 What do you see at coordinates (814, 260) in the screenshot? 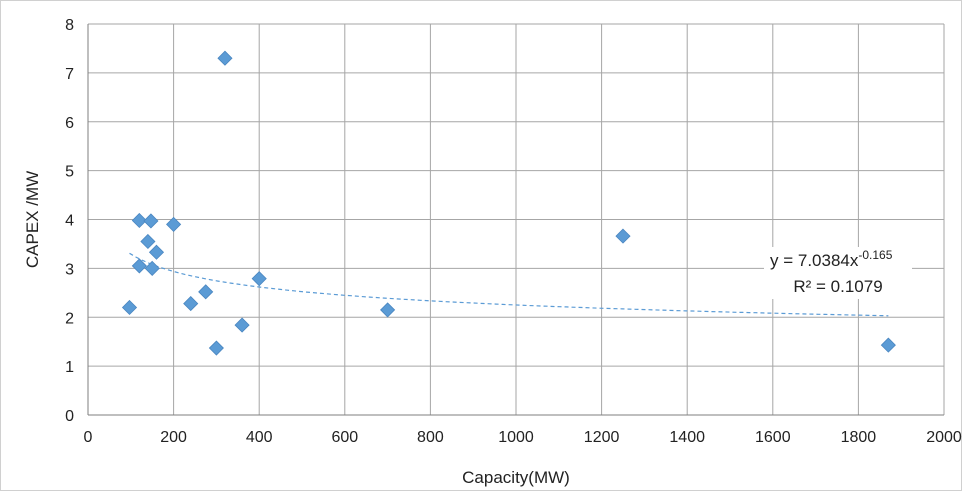
I see `trendline-equation-base: y = 7.0384x` at bounding box center [814, 260].